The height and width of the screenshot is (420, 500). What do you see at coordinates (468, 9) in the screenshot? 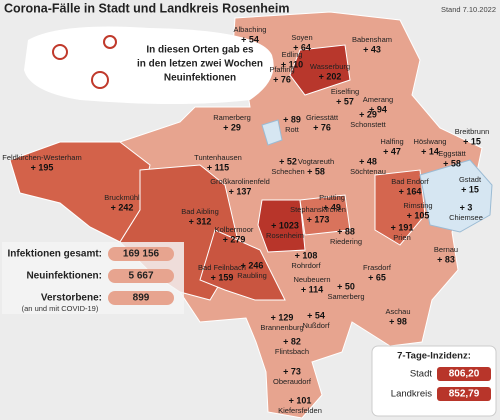
I see `date: Stand 7.10.2022` at bounding box center [468, 9].